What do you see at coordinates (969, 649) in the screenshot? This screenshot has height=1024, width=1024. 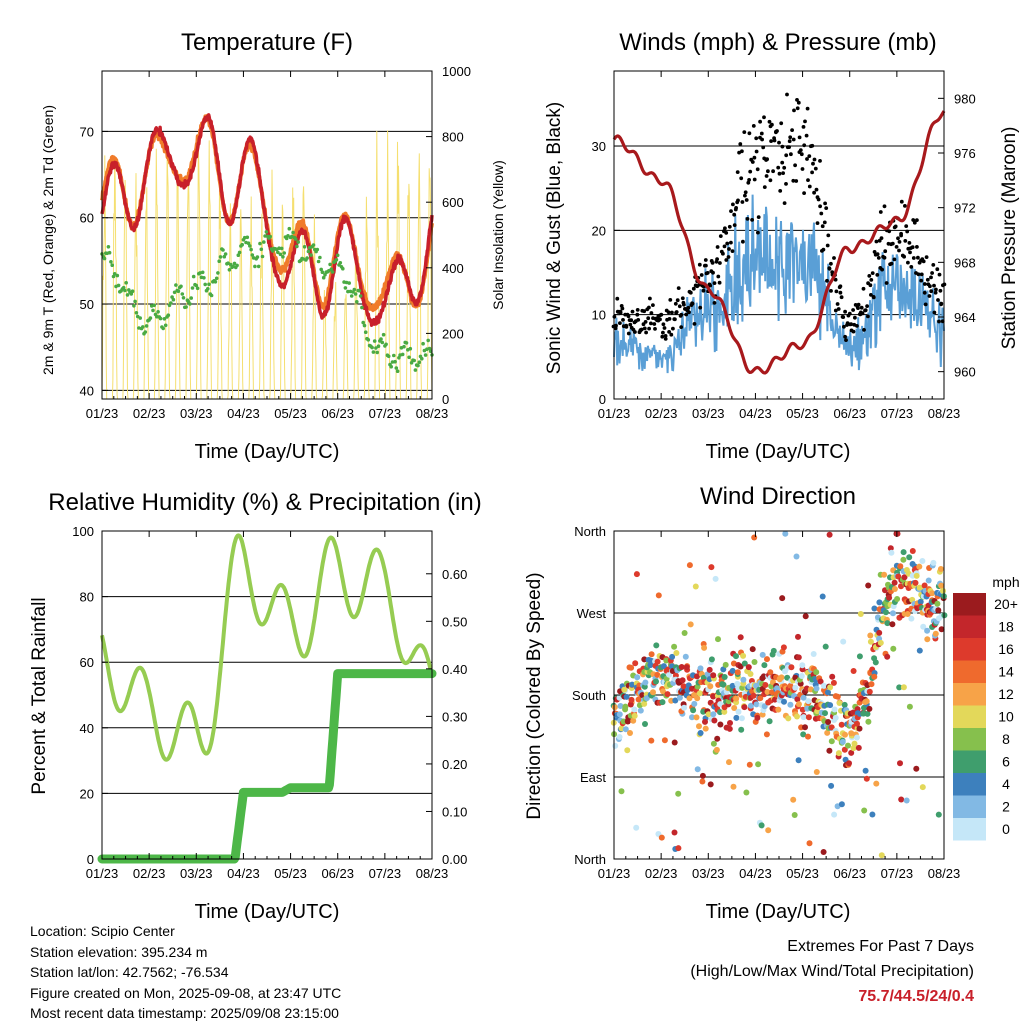 I see `legend-swatch` at bounding box center [969, 649].